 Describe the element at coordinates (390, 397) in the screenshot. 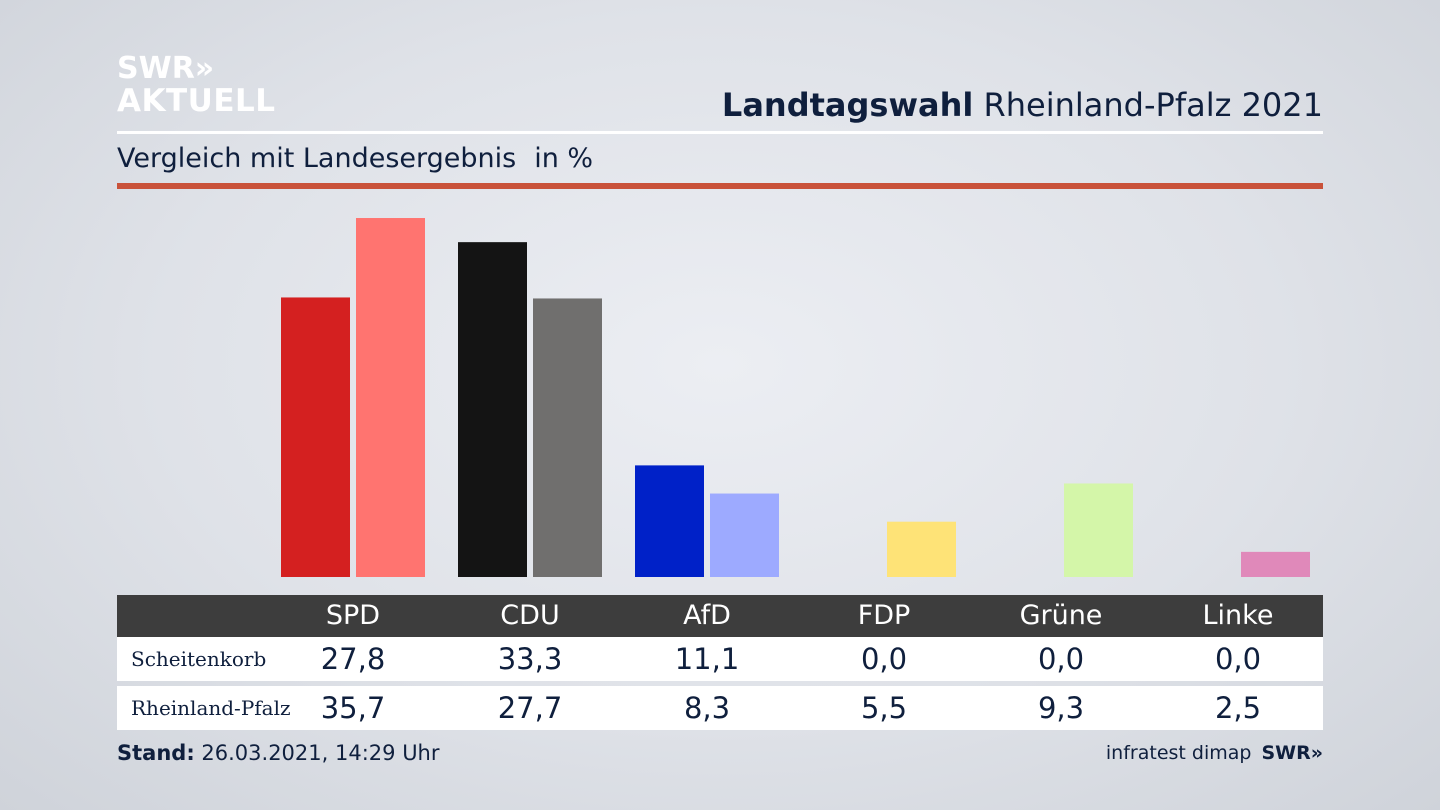

I see `bar-spd-state` at that location.